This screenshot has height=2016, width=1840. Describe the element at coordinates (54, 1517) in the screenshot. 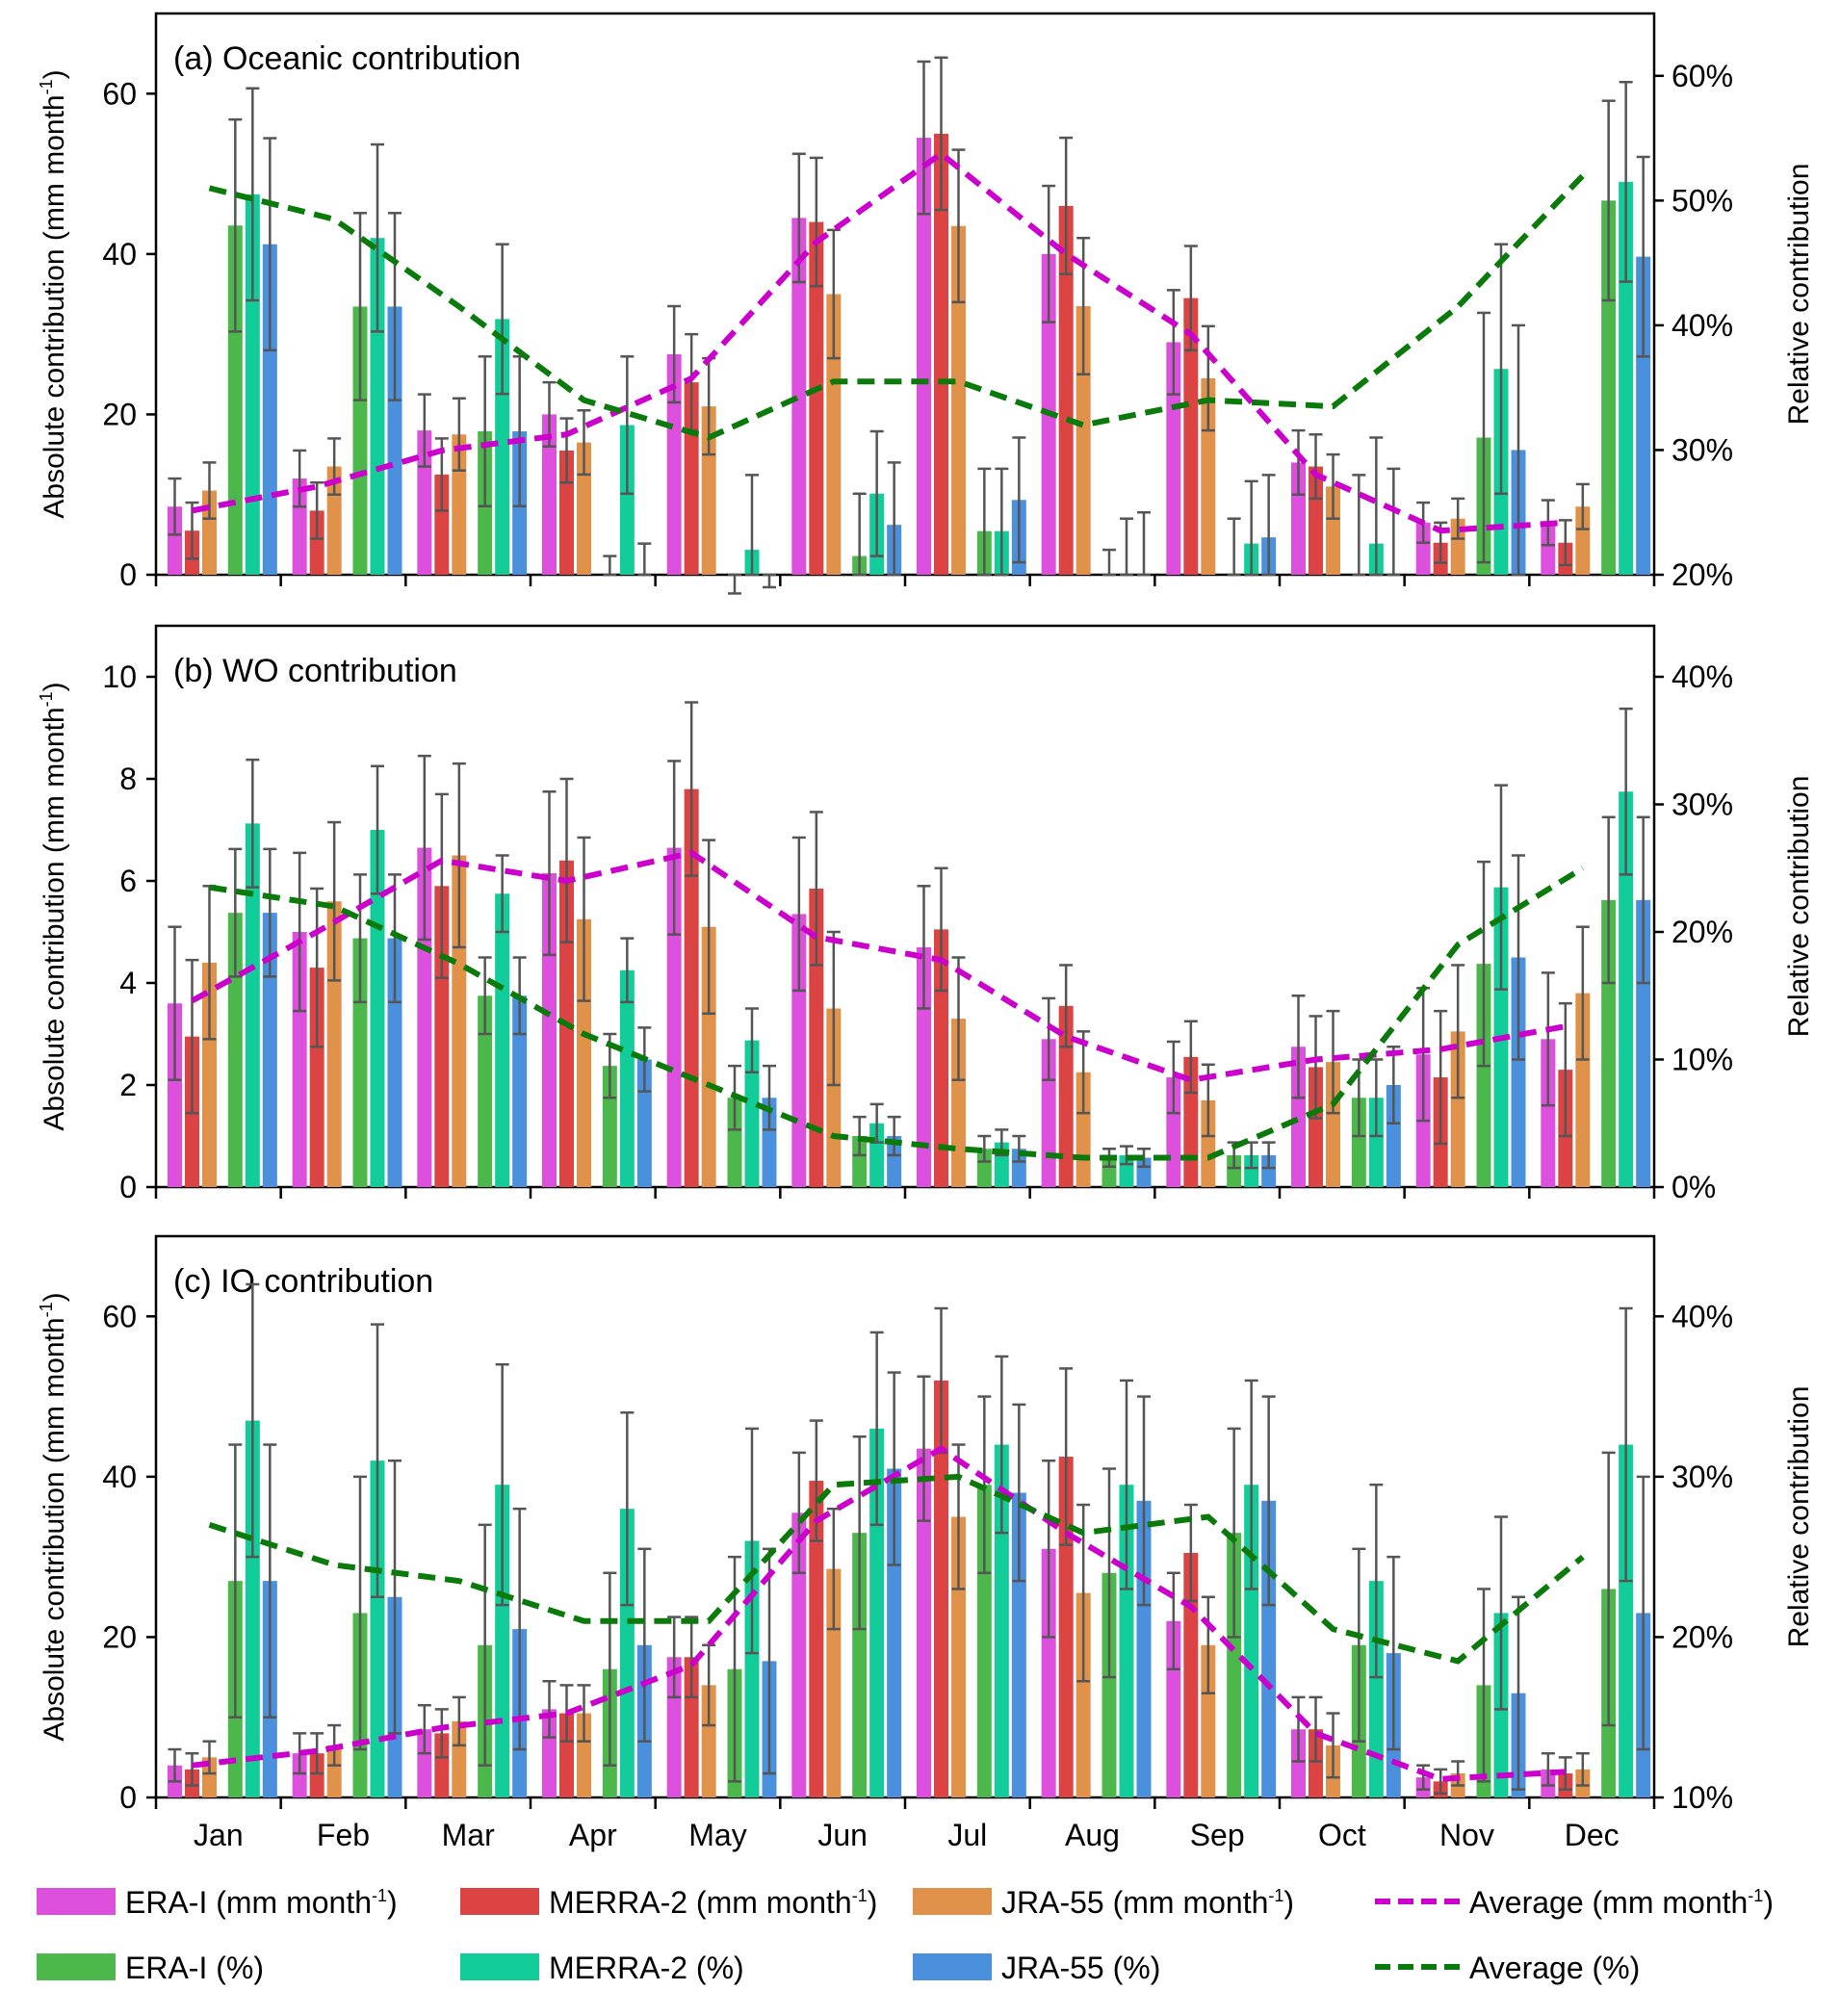

I see `y-left-axis-label: Absolute contribution (mm month-1)` at that location.